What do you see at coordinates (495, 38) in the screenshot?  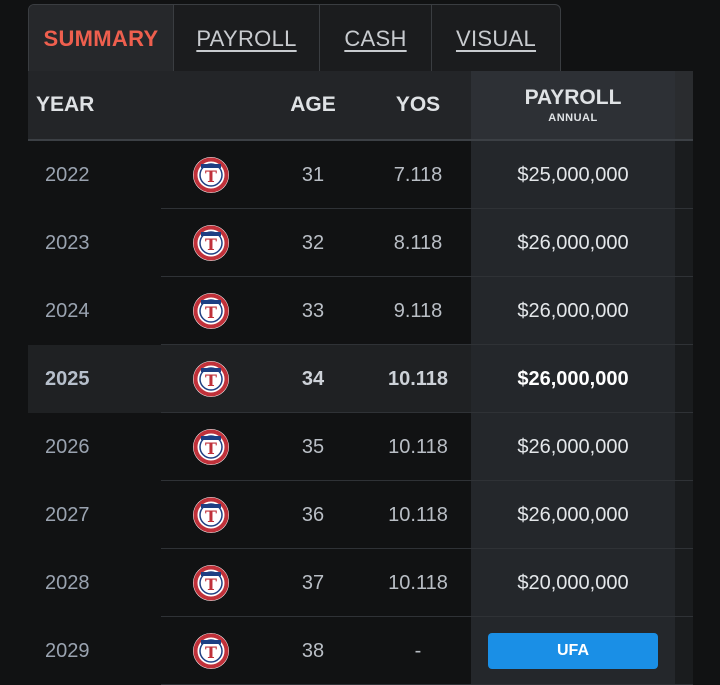 I see `tab-visual: VISUAL` at bounding box center [495, 38].